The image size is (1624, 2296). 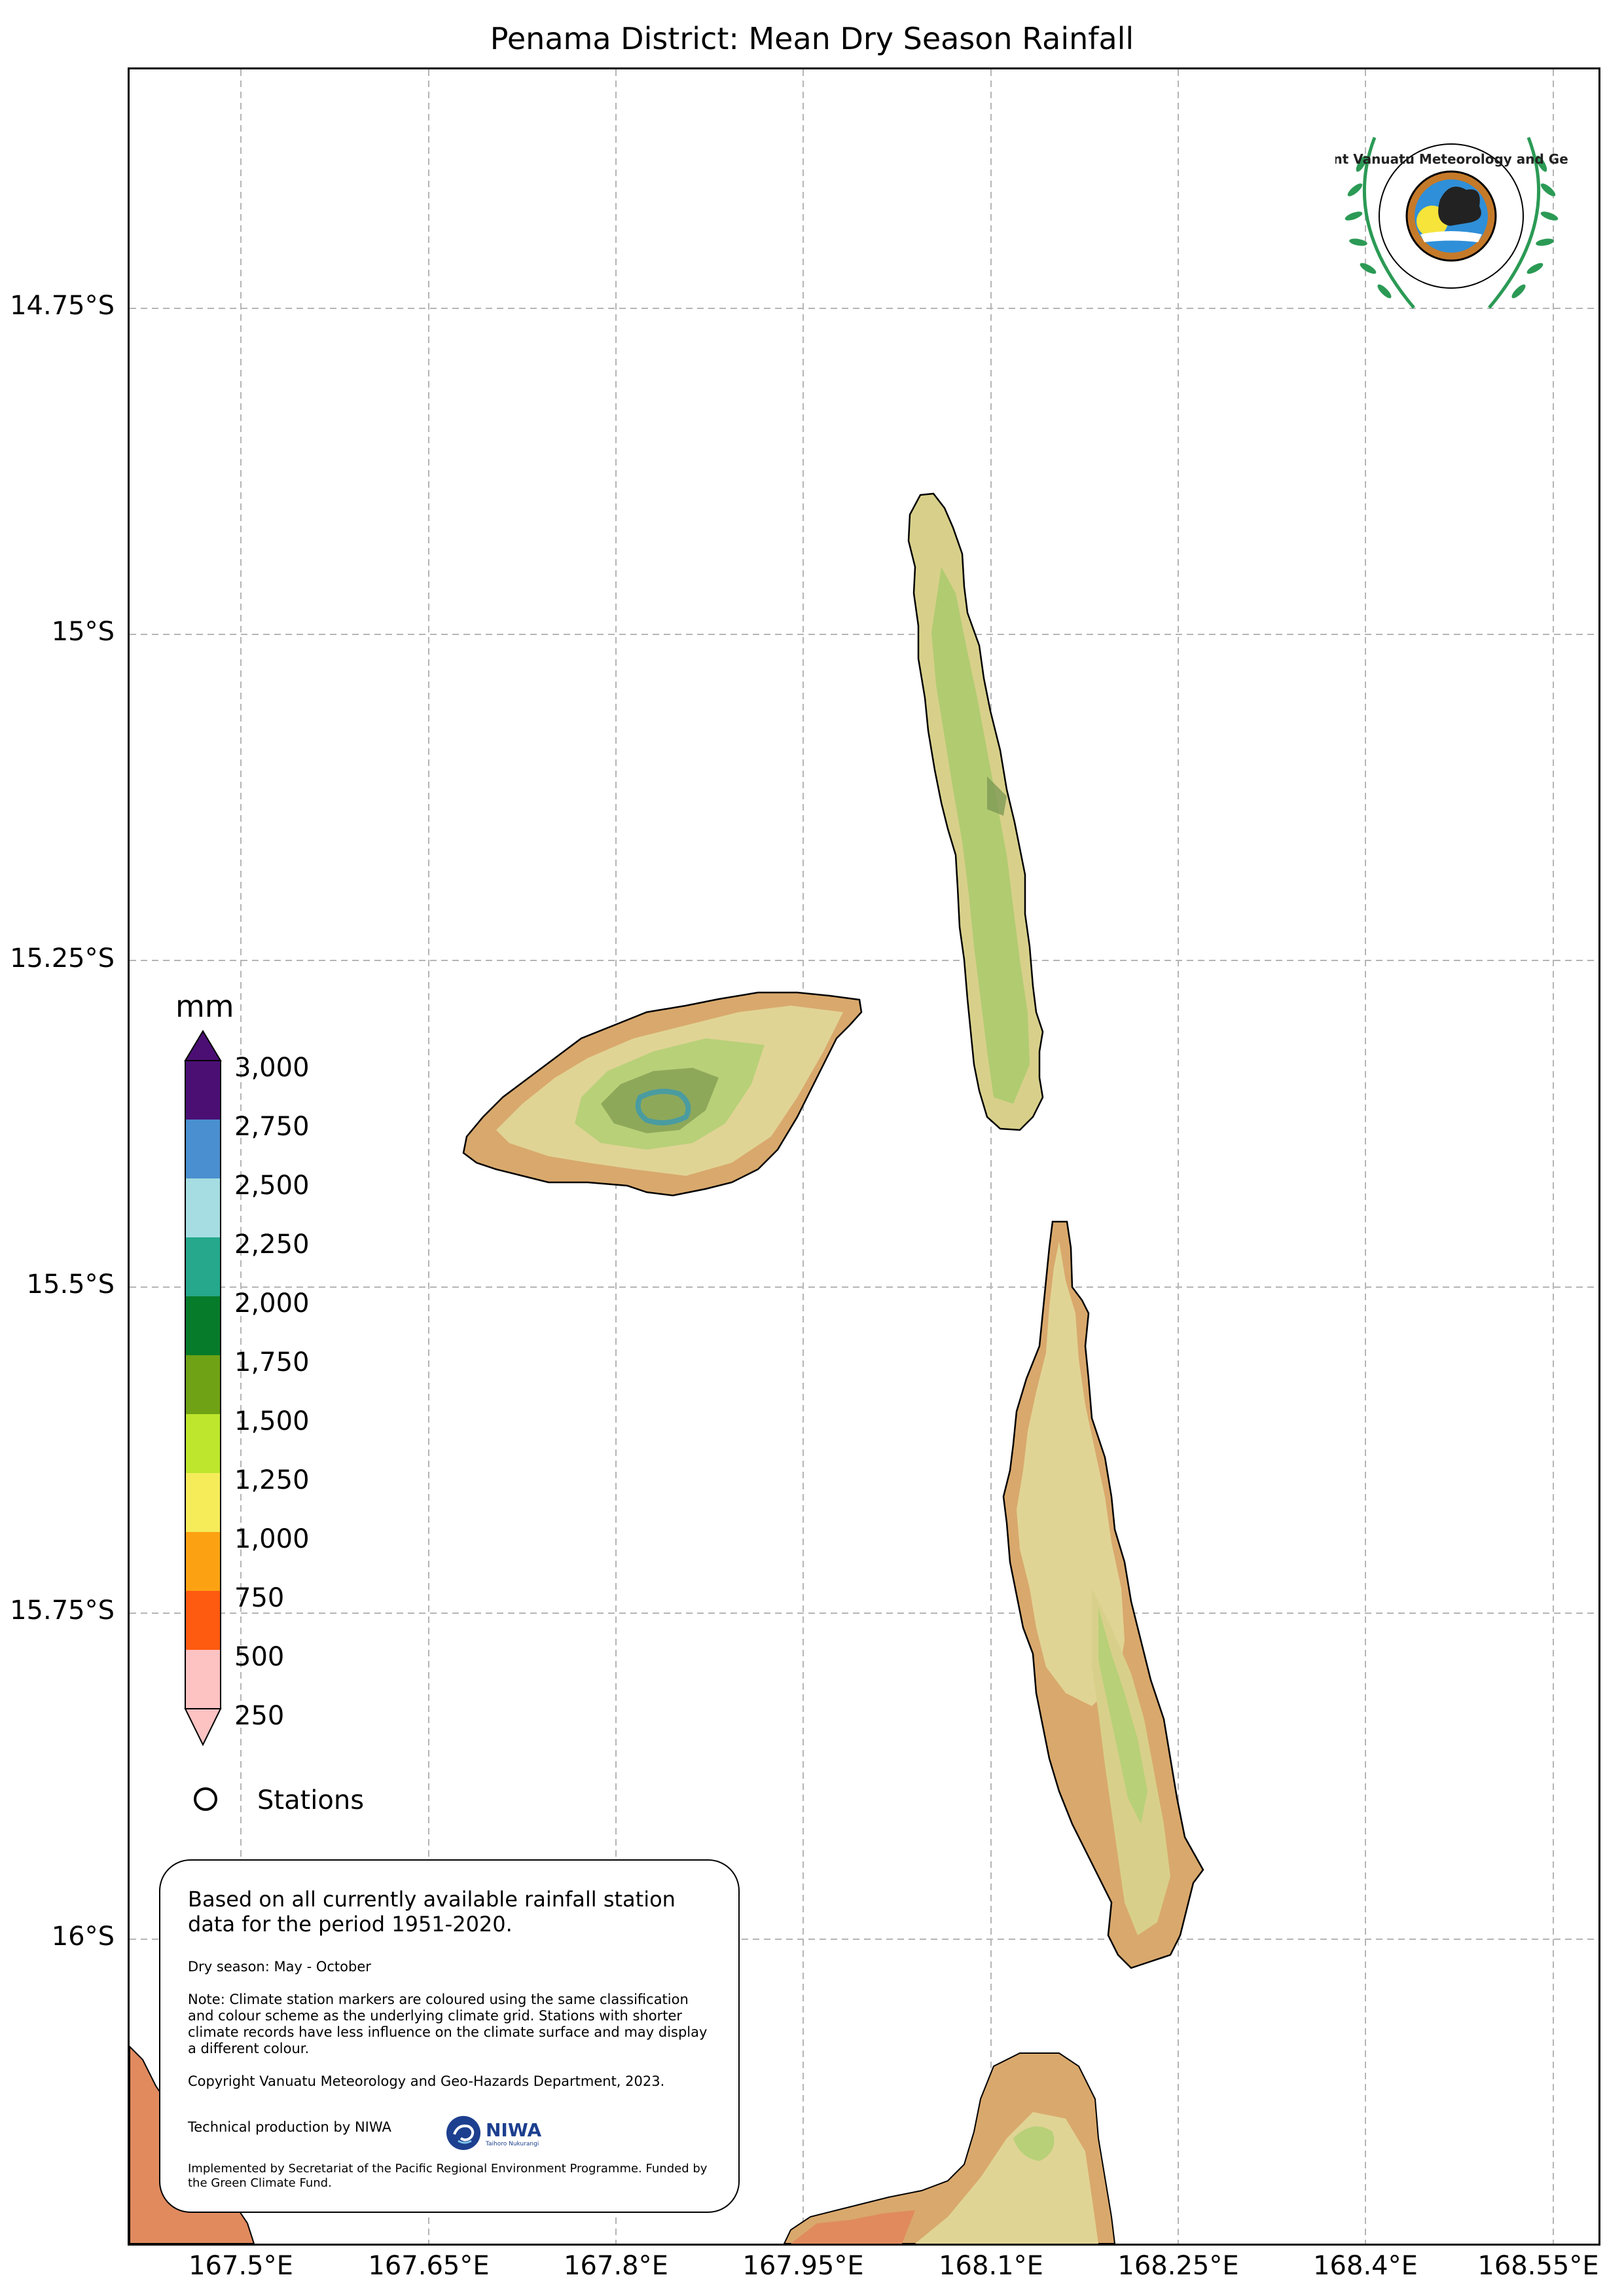 I want to click on colorbar-label: 3,000, so click(x=272, y=1068).